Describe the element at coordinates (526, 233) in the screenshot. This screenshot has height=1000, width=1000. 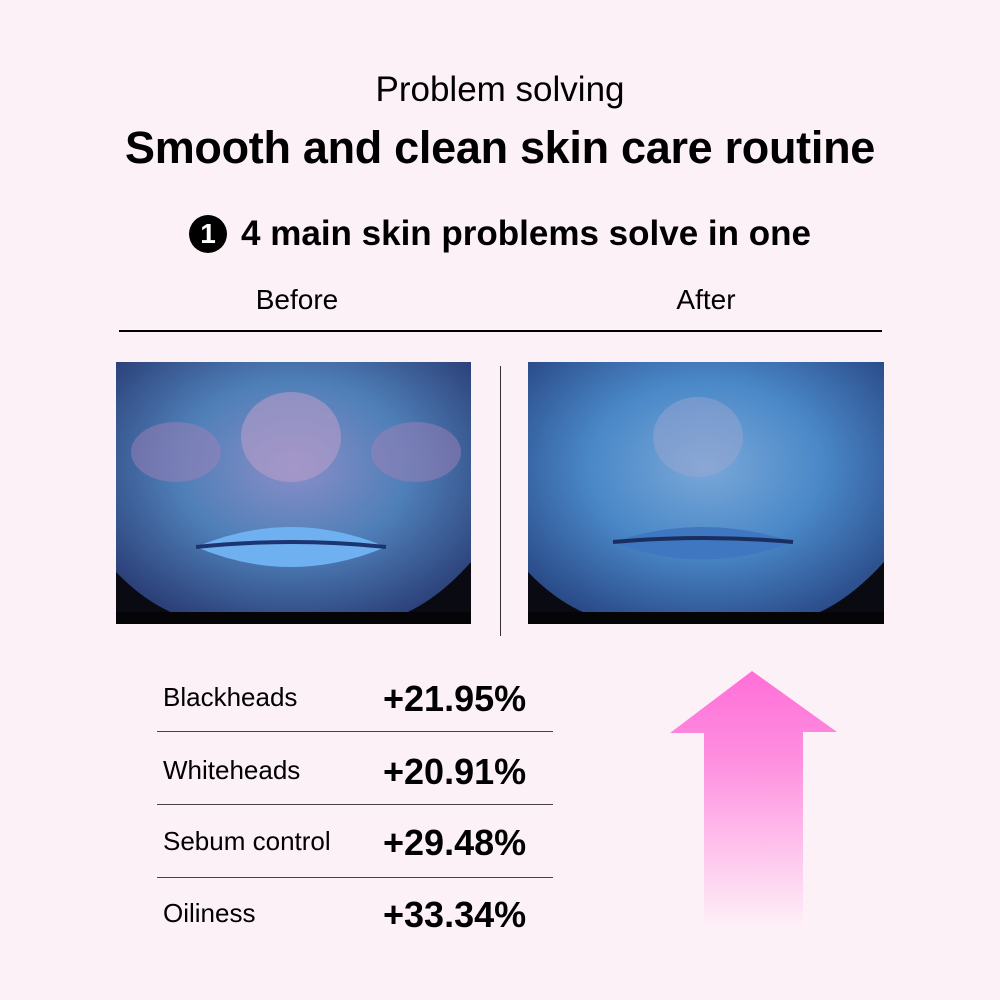
I see `section-heading-text: 4 main skin problems solve in one` at that location.